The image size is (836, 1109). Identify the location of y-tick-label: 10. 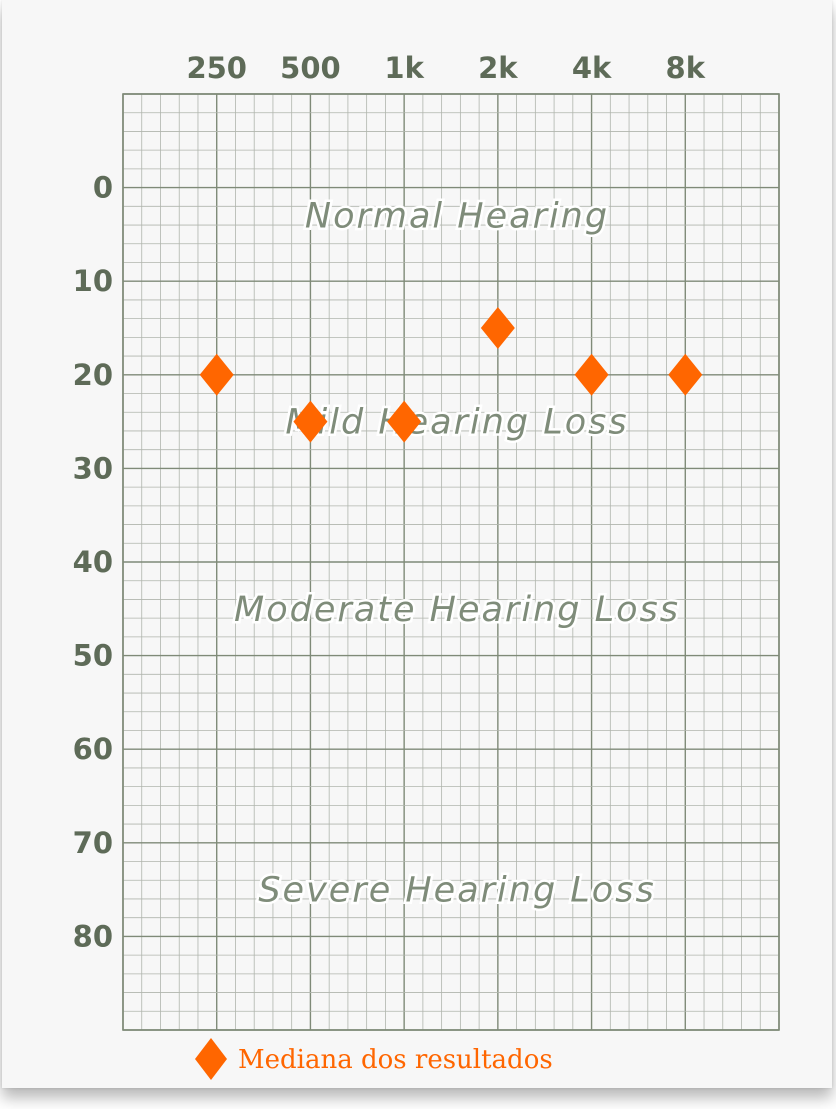
(93, 281).